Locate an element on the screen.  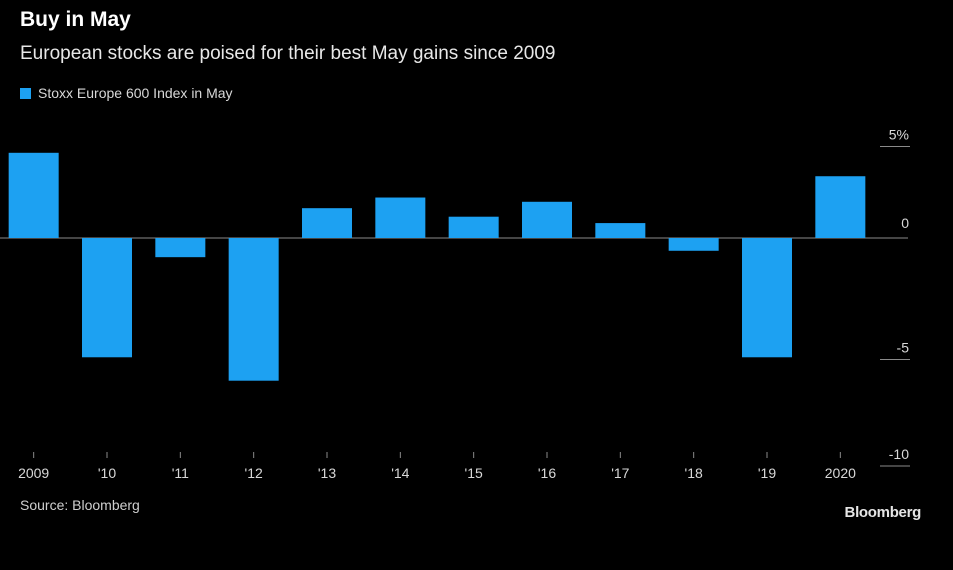
x-tick-label: '15 is located at coordinates (474, 473).